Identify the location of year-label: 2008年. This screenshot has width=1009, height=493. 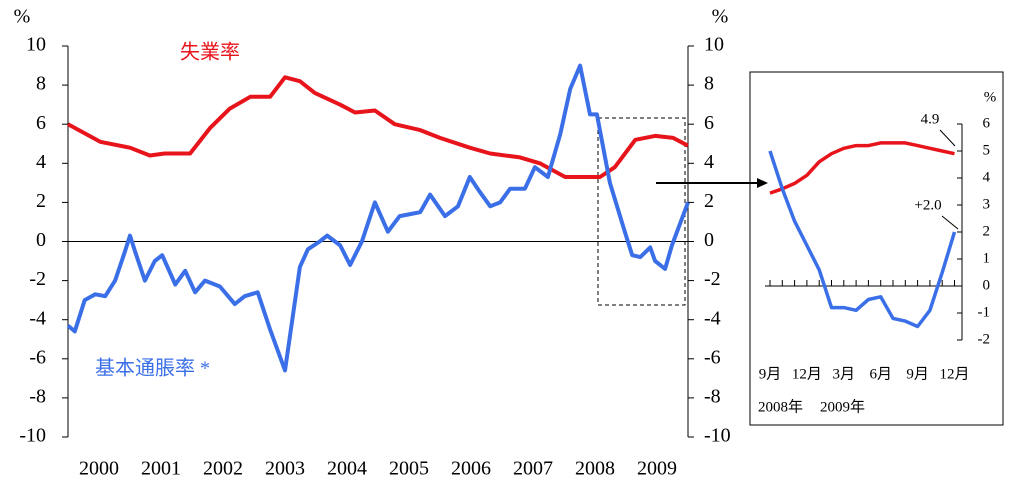
(780, 406).